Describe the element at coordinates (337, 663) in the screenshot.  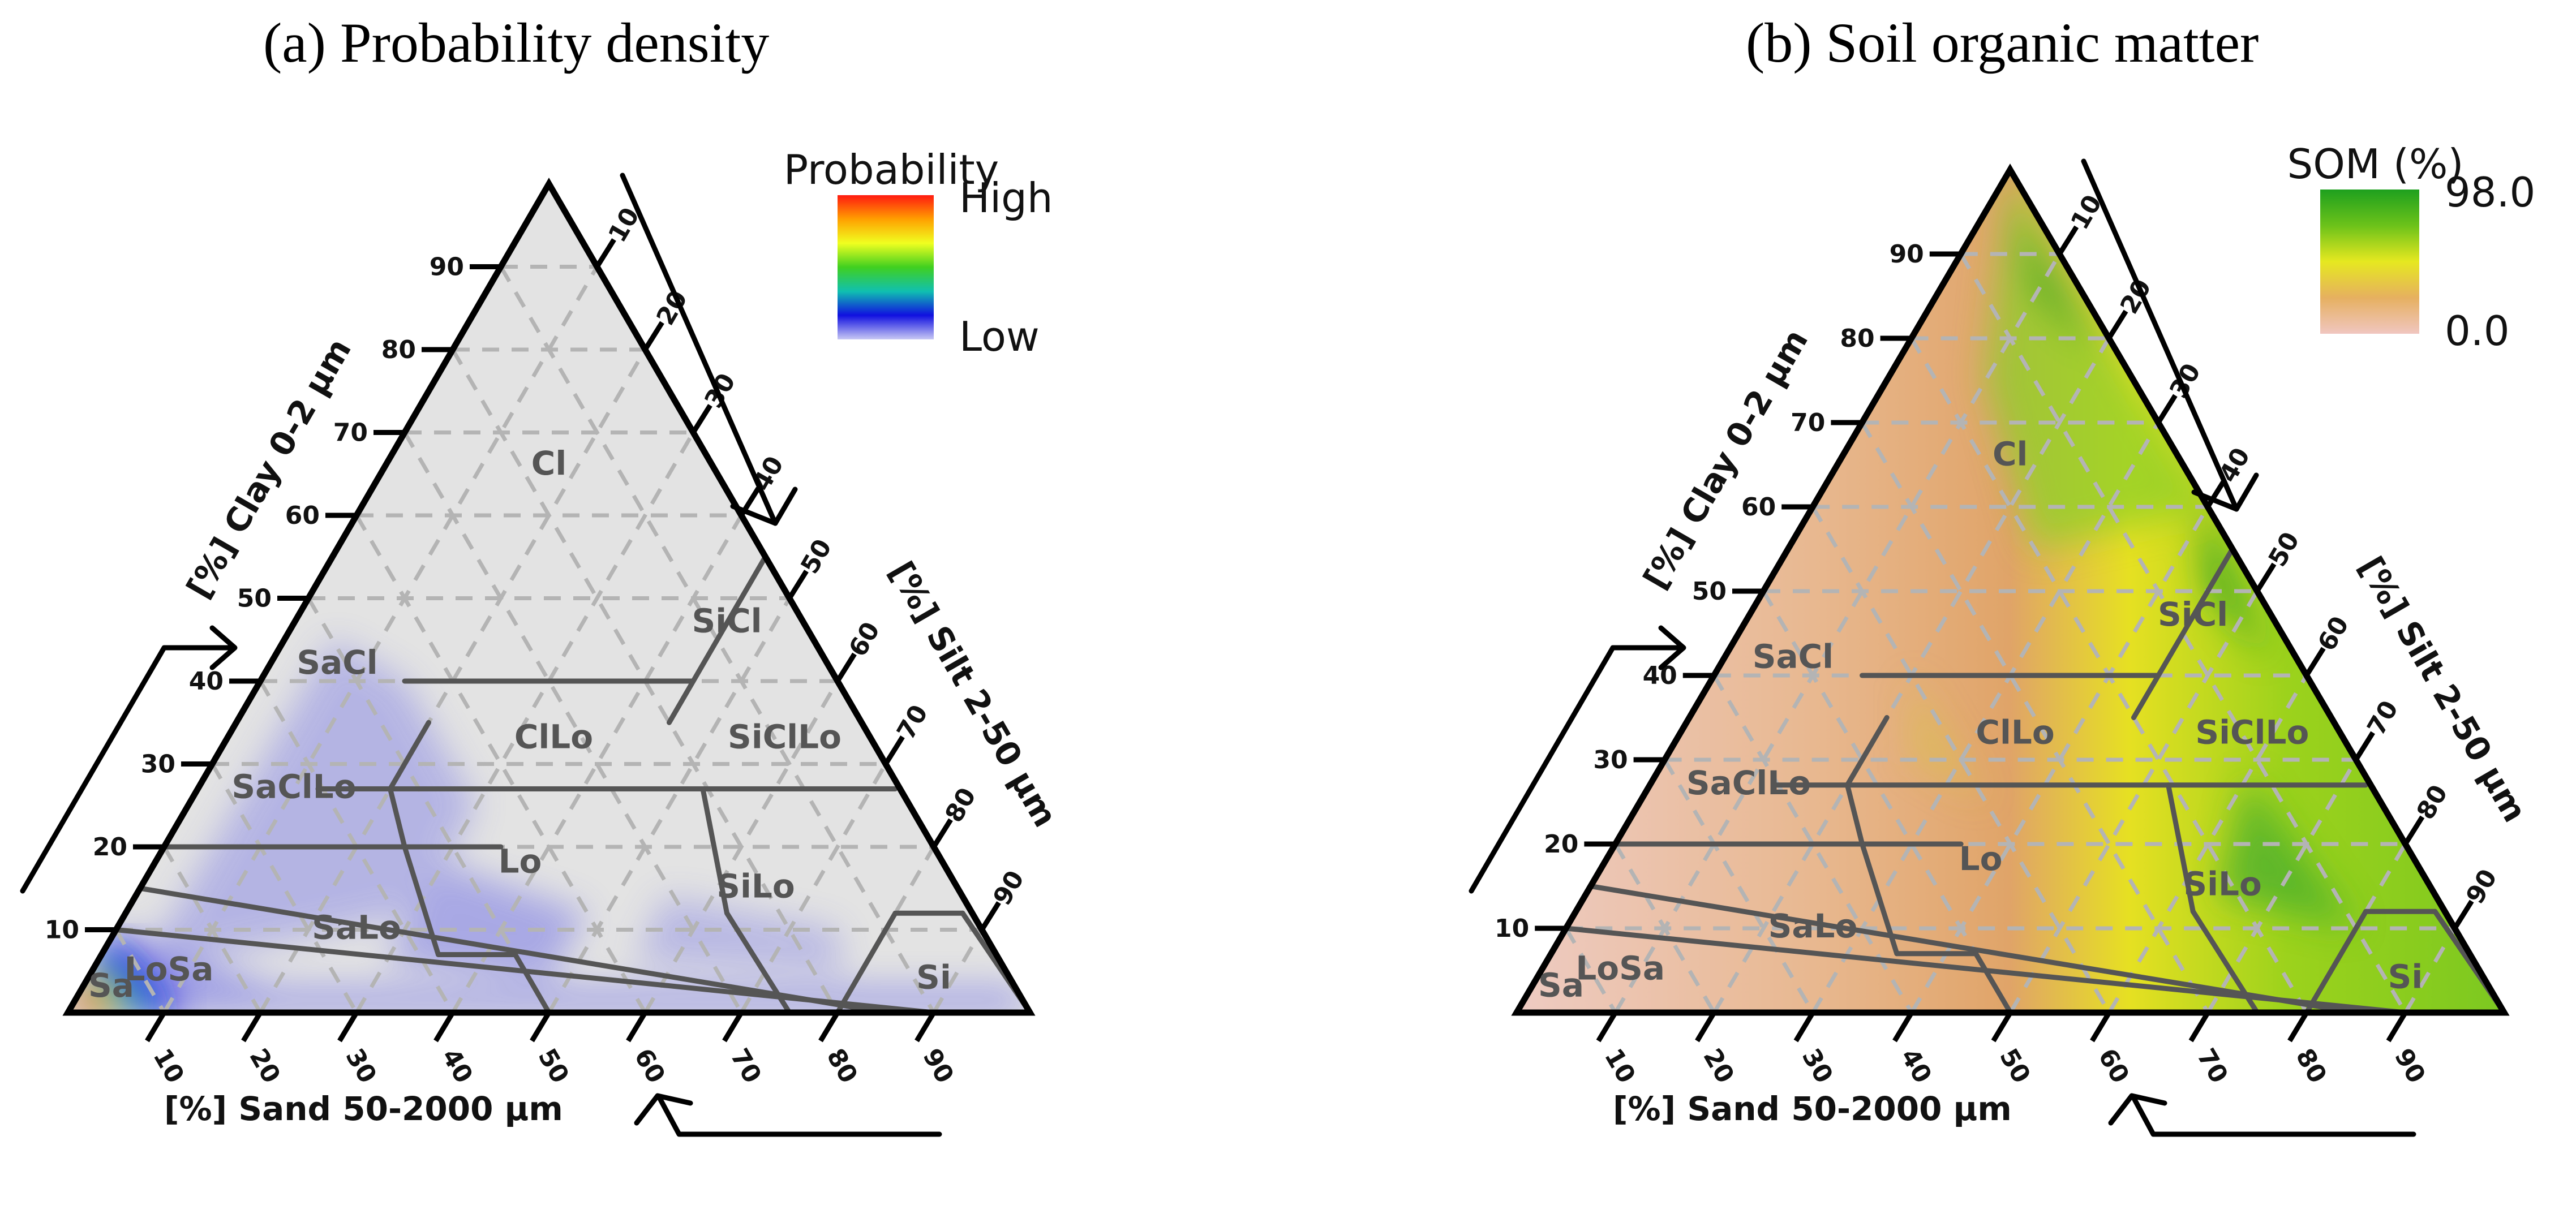
I see `class-label-sacl: SaCl` at that location.